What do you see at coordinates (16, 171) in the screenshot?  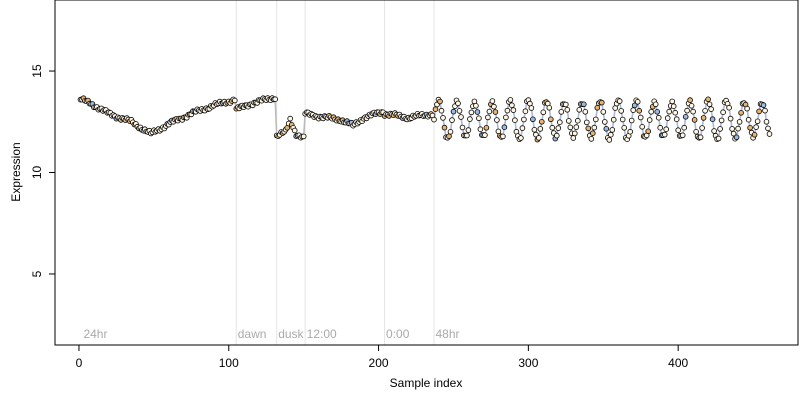 I see `y-axis-label: Expression` at bounding box center [16, 171].